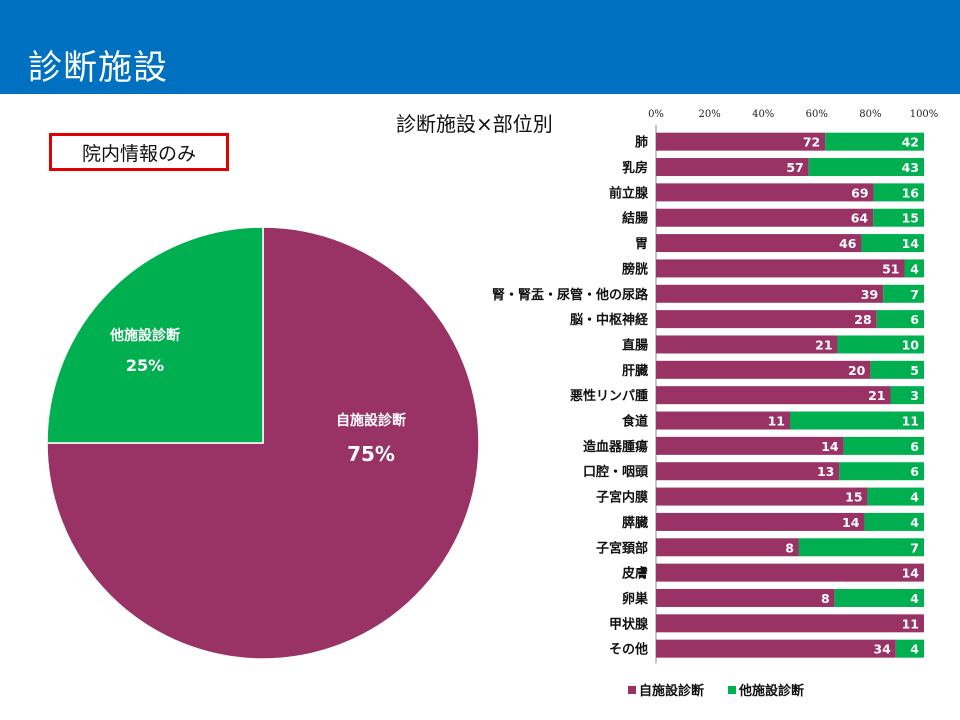 The image size is (960, 720). Describe the element at coordinates (616, 472) in the screenshot. I see `category-label: 口腔・咽頭` at that location.